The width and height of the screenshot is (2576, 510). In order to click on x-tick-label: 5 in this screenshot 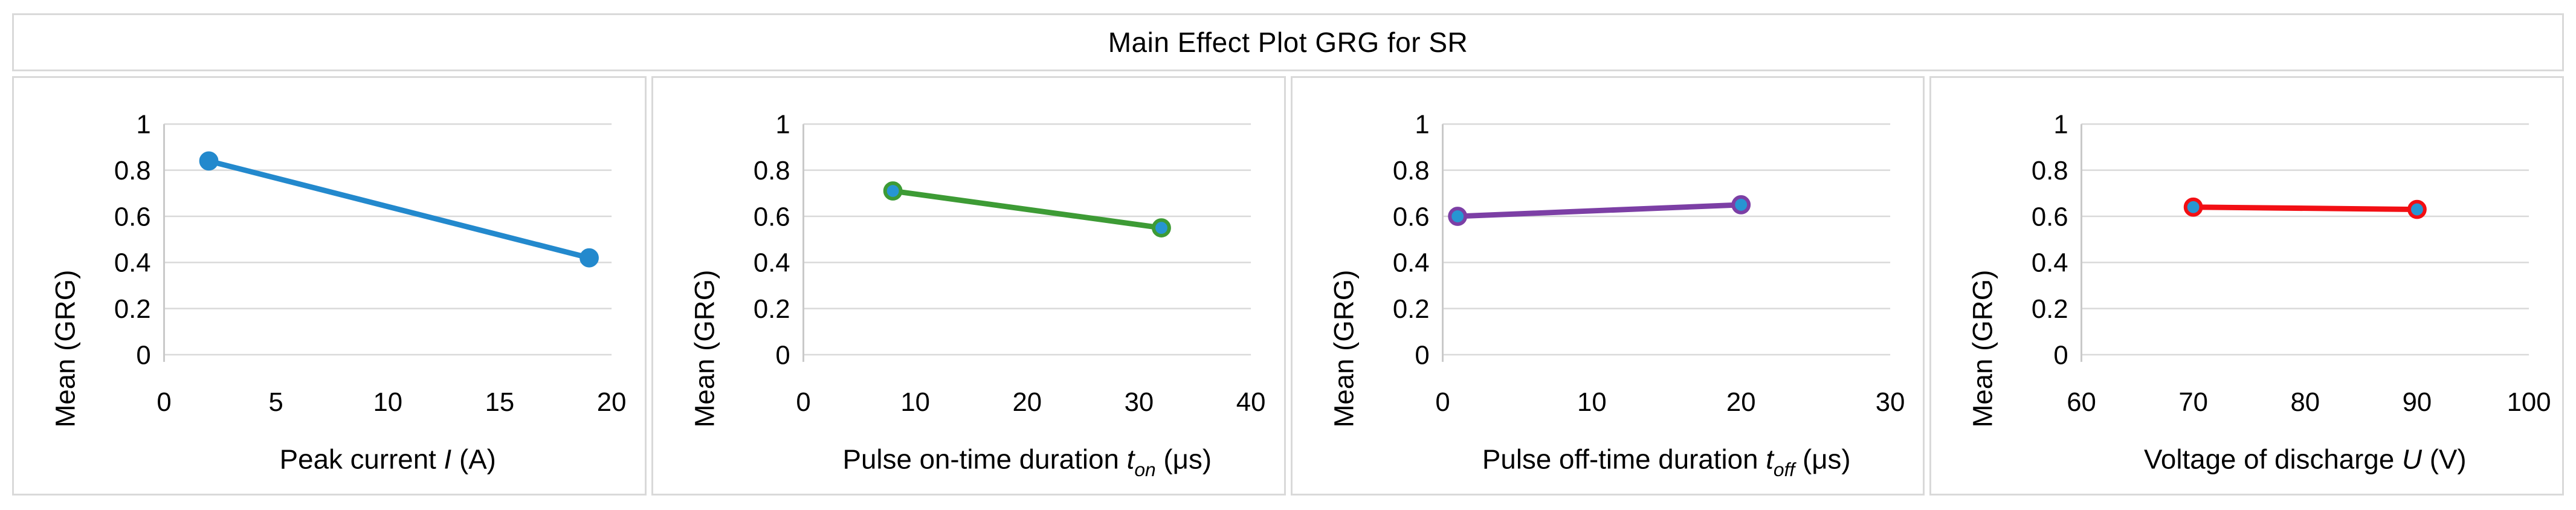, I will do `click(276, 402)`.